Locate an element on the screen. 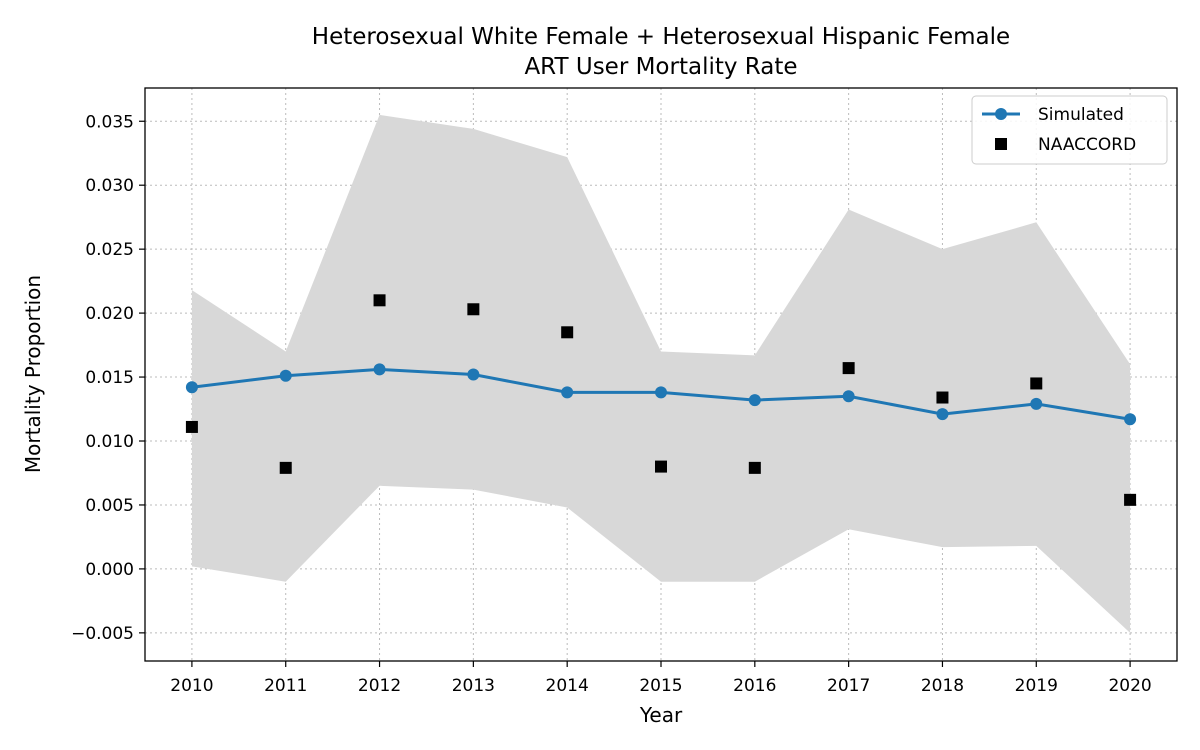 This screenshot has height=750, width=1200. x-tick-label-2015: 2015 is located at coordinates (660, 686).